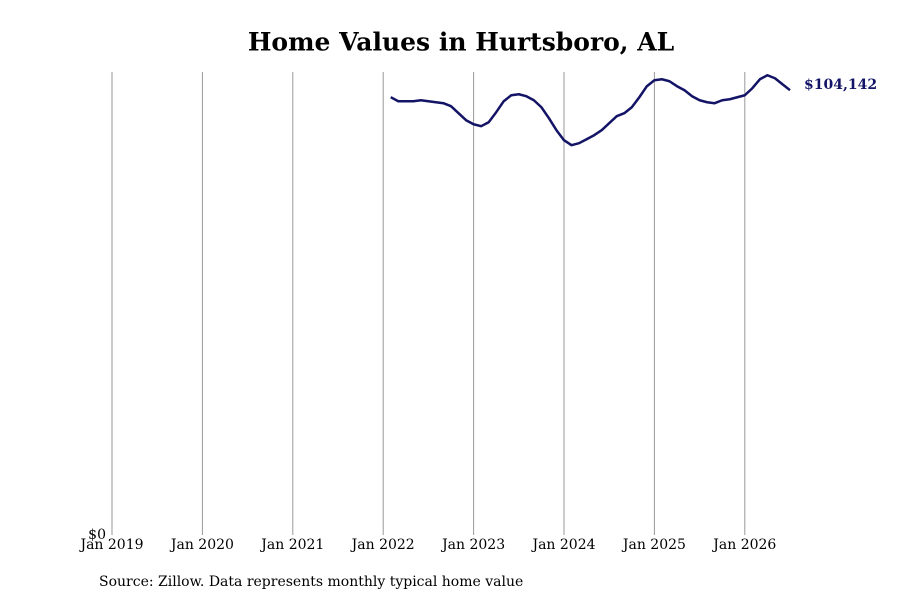 This screenshot has width=900, height=600. What do you see at coordinates (472, 545) in the screenshot?
I see `x-tick-label: Jan 2023` at bounding box center [472, 545].